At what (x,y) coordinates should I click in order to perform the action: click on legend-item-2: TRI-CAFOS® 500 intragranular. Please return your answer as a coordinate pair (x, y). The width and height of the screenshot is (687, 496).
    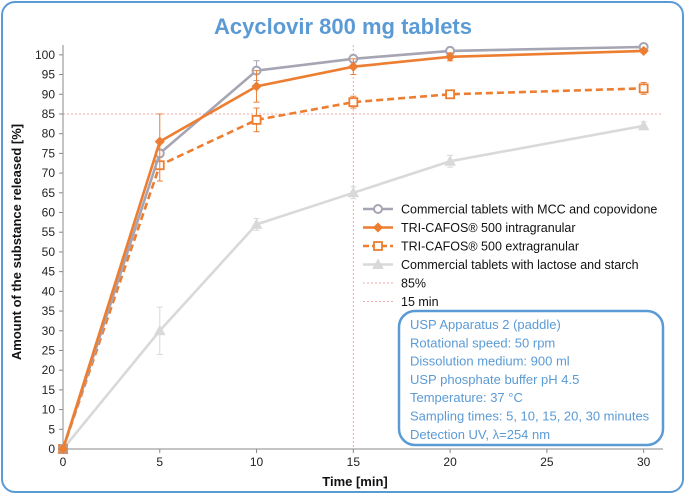
    Looking at the image, I should click on (469, 228).